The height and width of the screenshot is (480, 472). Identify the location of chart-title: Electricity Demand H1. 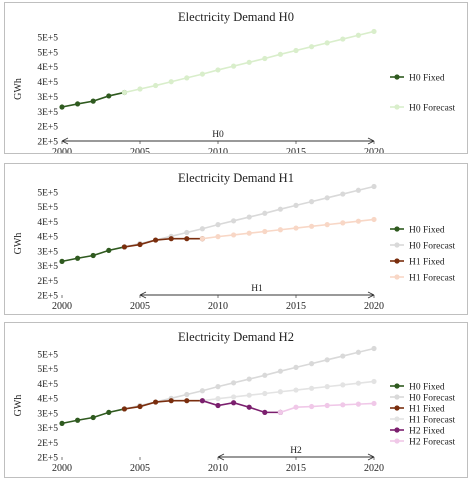
(236, 178).